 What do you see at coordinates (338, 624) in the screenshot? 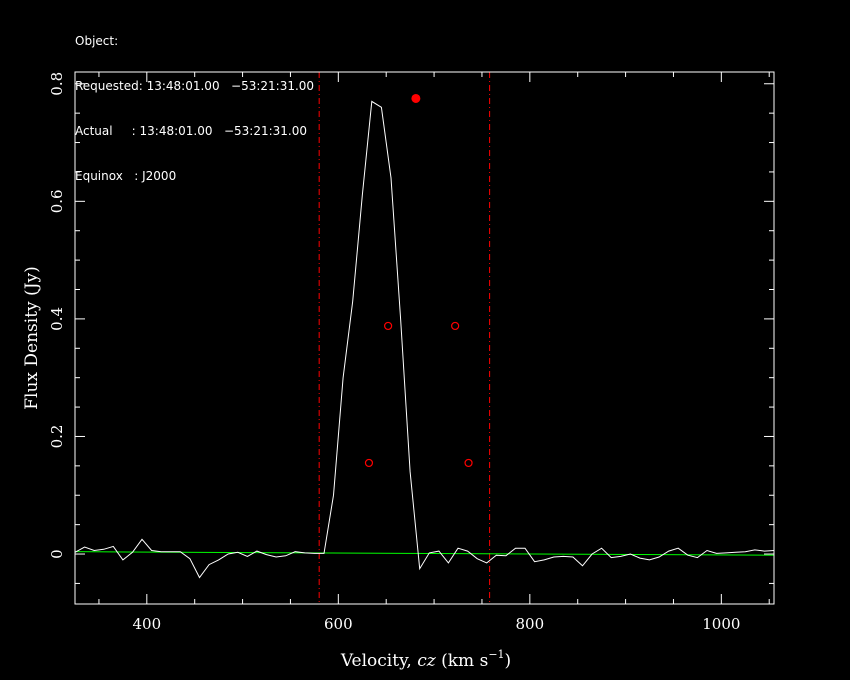
I see `x-tick-label: 600` at bounding box center [338, 624].